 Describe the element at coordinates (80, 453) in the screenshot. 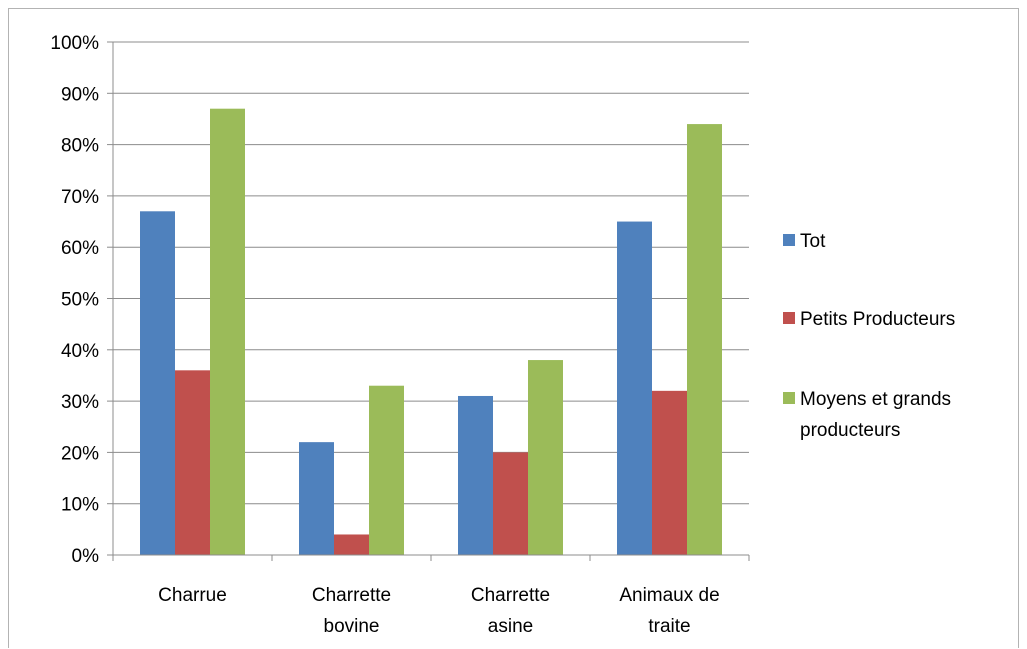

I see `y-tick-label: 20%` at that location.